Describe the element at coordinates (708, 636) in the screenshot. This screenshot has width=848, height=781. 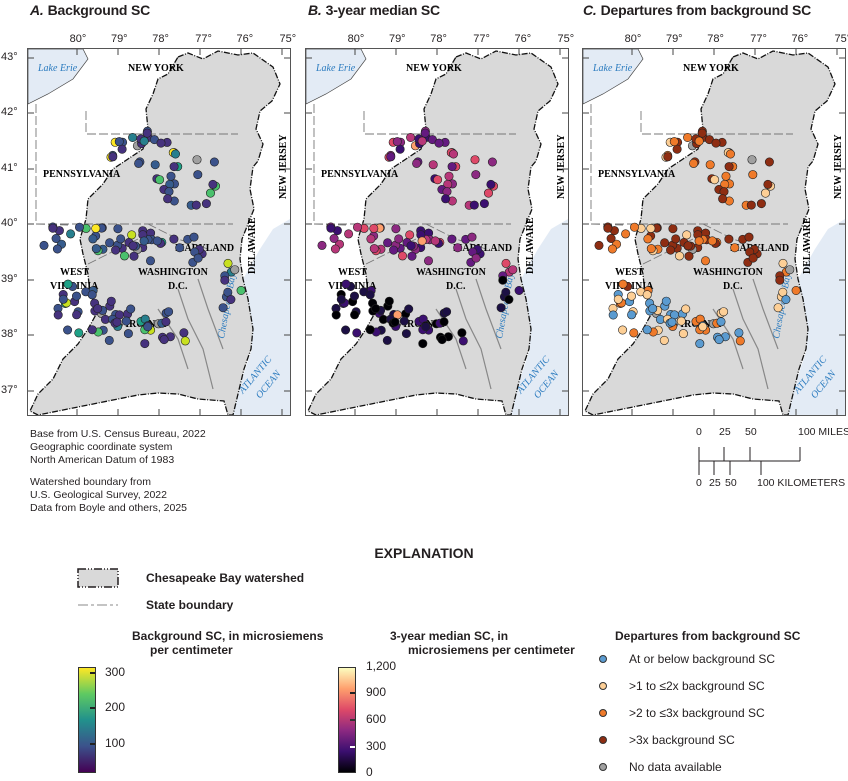
I see `departures-legend-title: Departures from background SC` at that location.